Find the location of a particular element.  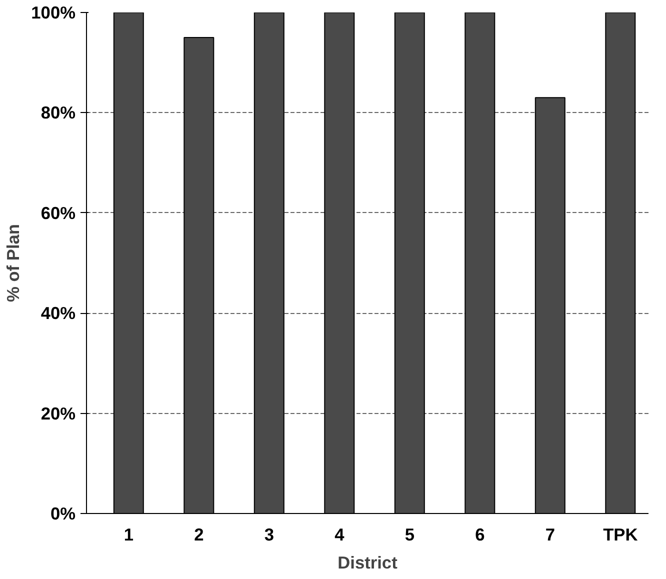

y-tick-label: 80% is located at coordinates (58, 112).